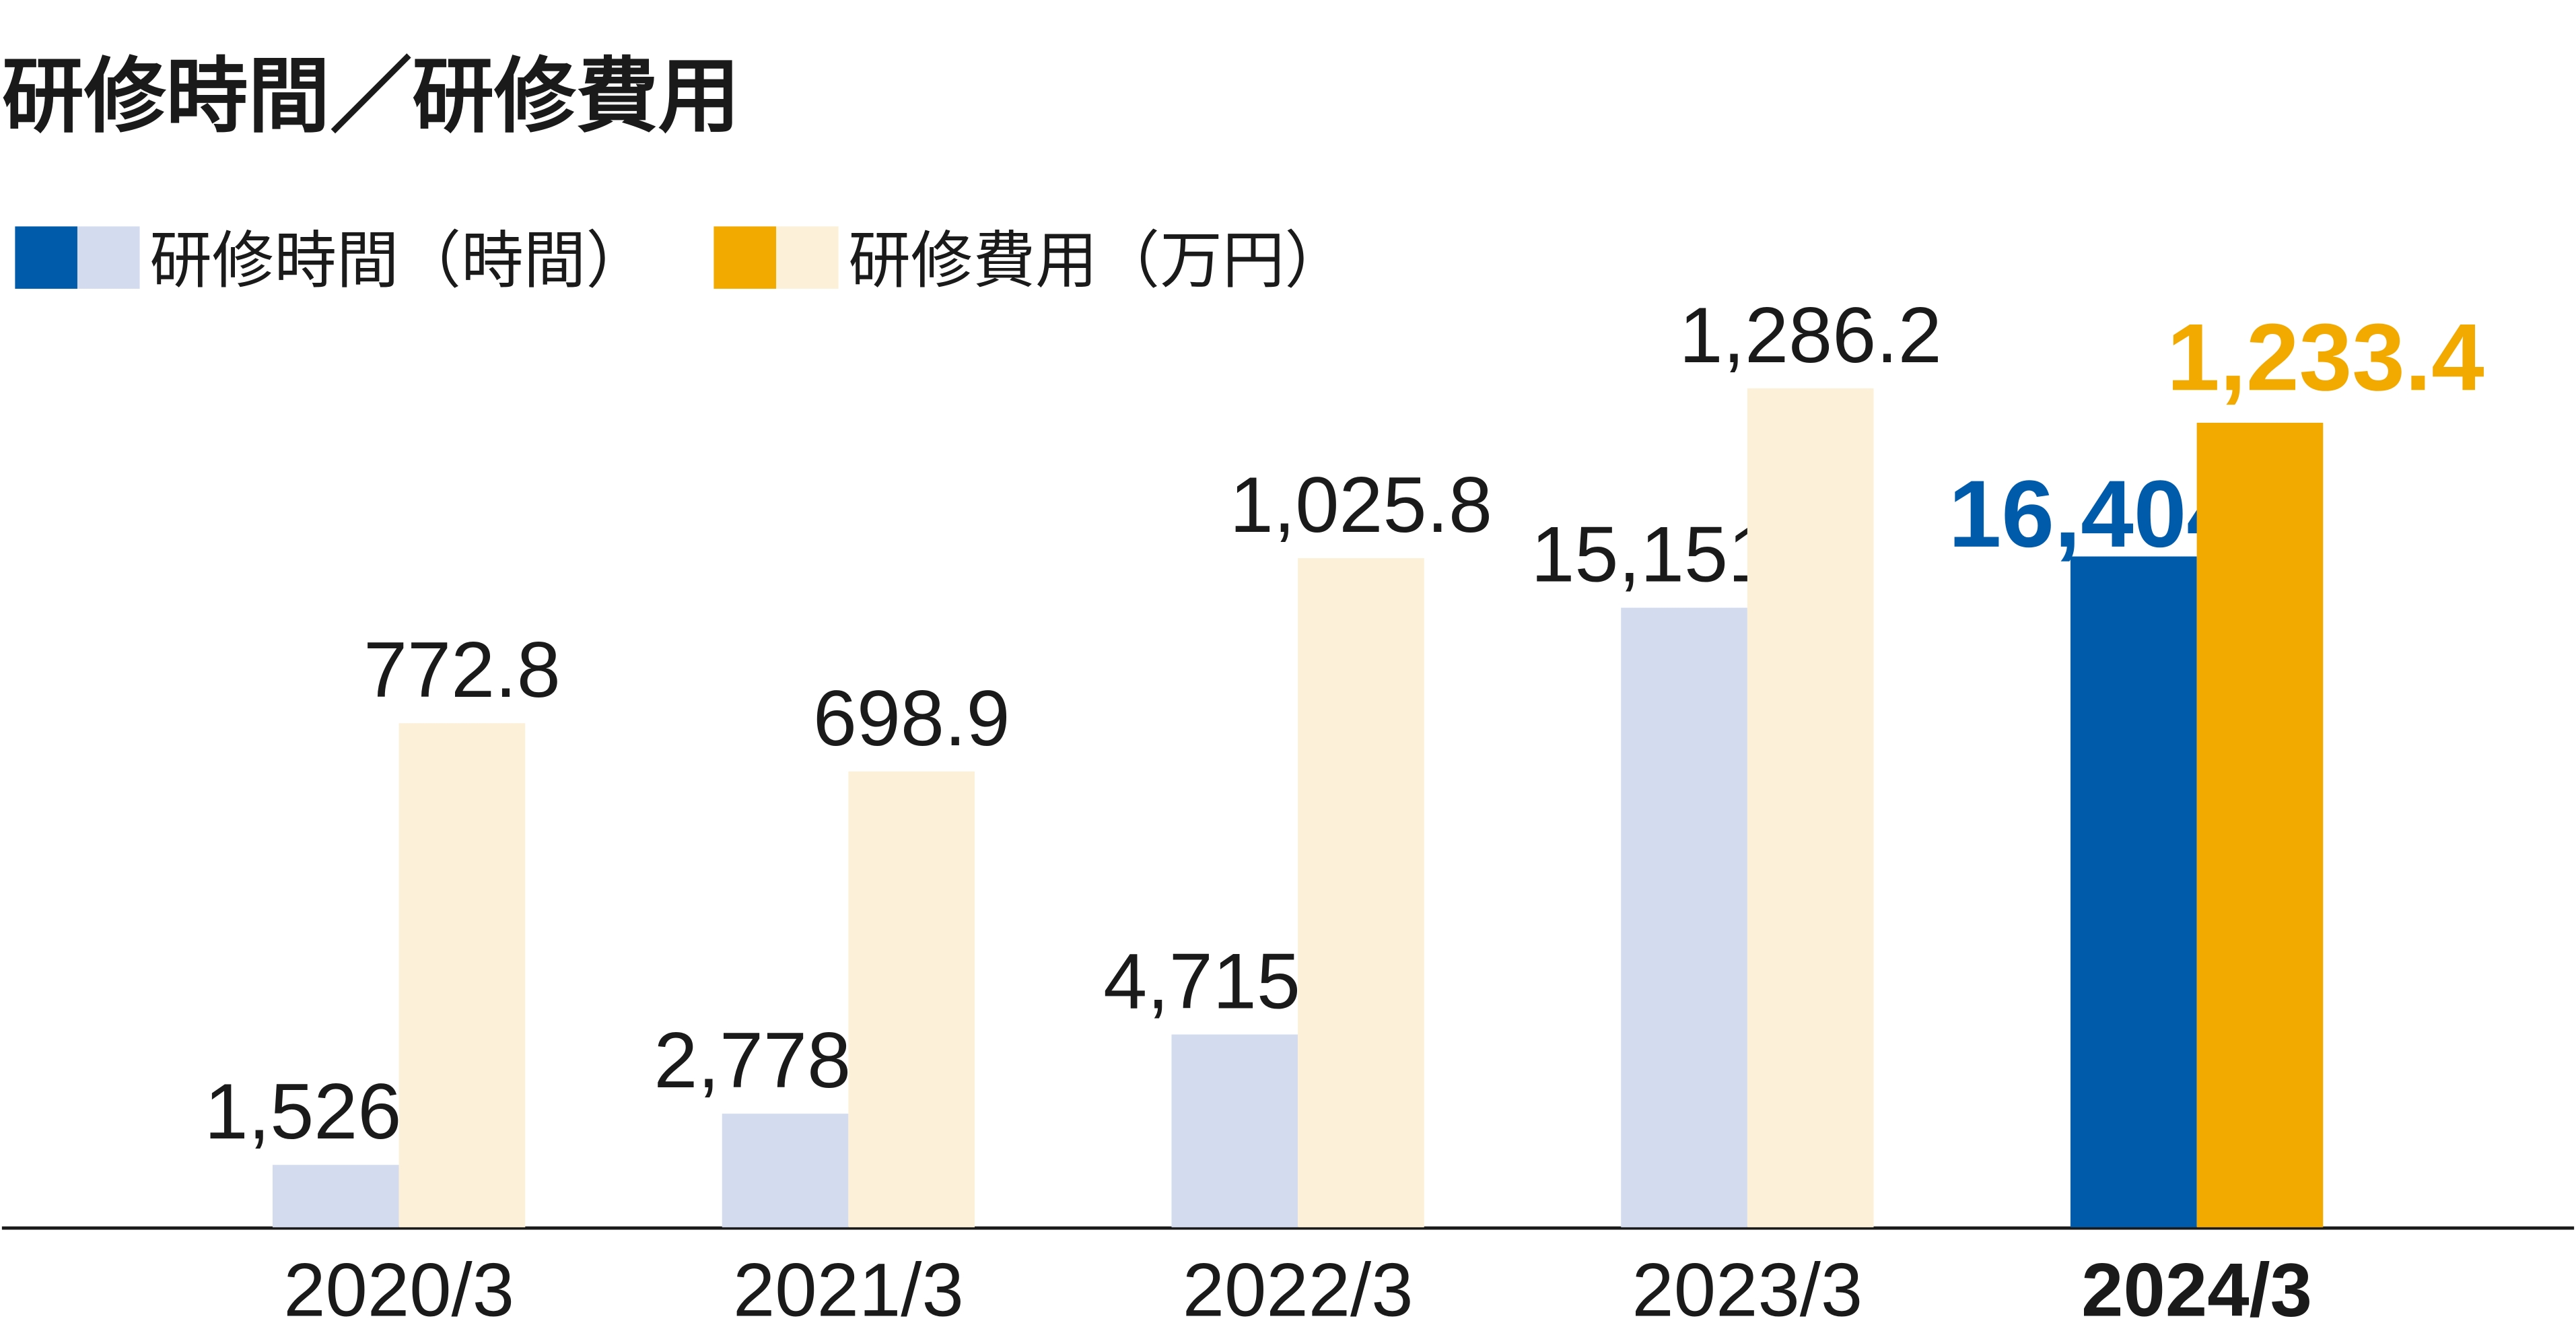 The width and height of the screenshot is (2576, 1329). What do you see at coordinates (1361, 505) in the screenshot?
I see `value-label: 1,025.8` at bounding box center [1361, 505].